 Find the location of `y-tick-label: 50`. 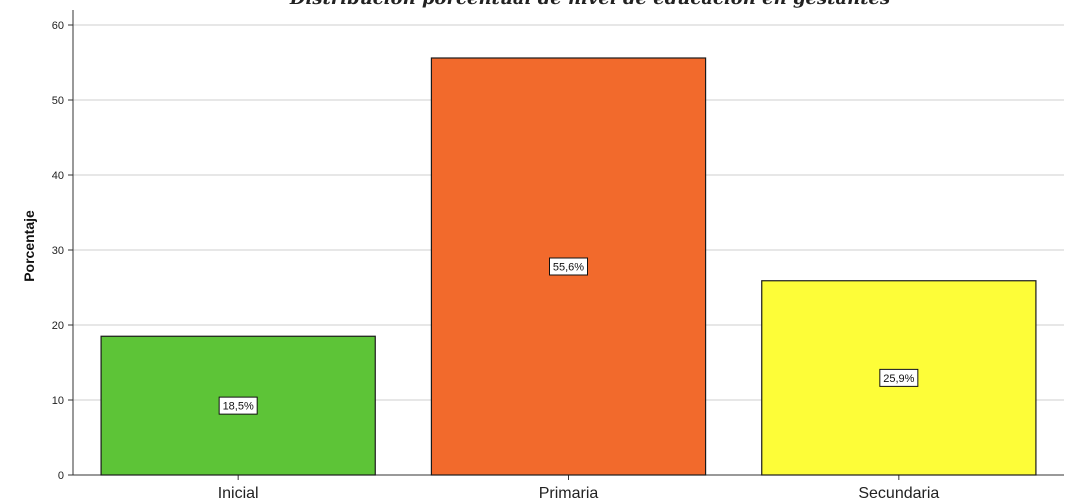

y-tick-label: 50 is located at coordinates (58, 101).